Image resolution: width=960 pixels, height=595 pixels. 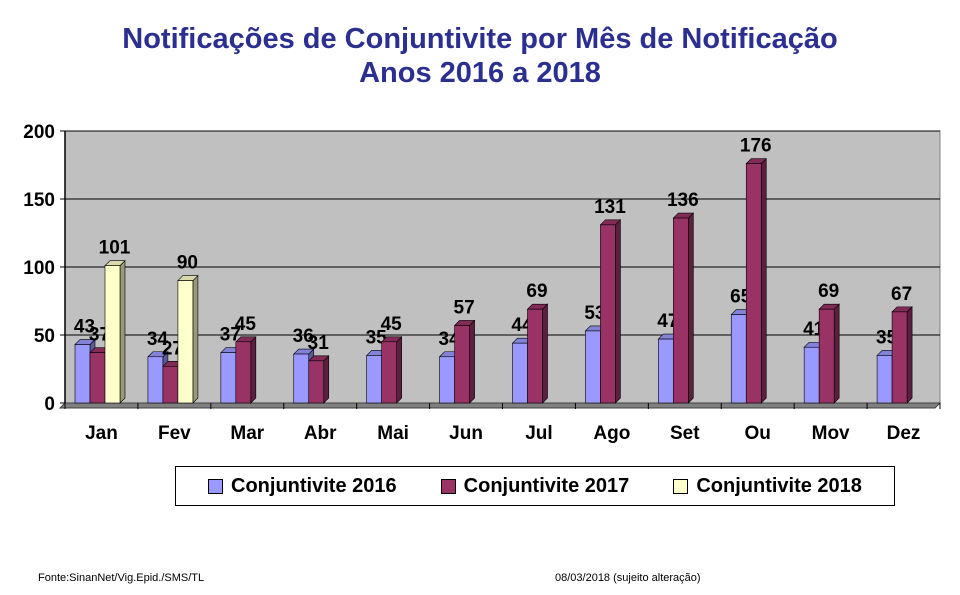 What do you see at coordinates (158, 339) in the screenshot?
I see `data-label: 34` at bounding box center [158, 339].